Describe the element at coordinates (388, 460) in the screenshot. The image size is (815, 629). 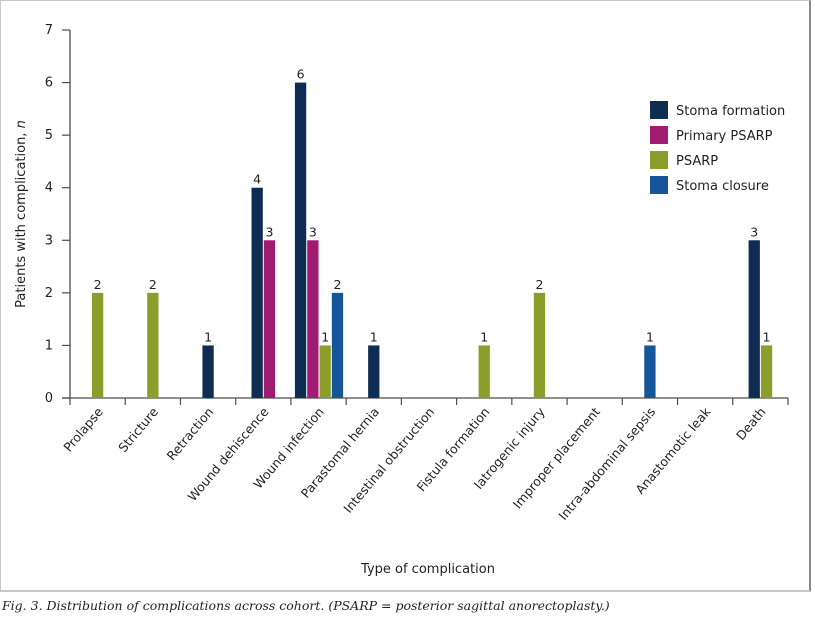
I see `category-label: Intestinal obstruction` at that location.